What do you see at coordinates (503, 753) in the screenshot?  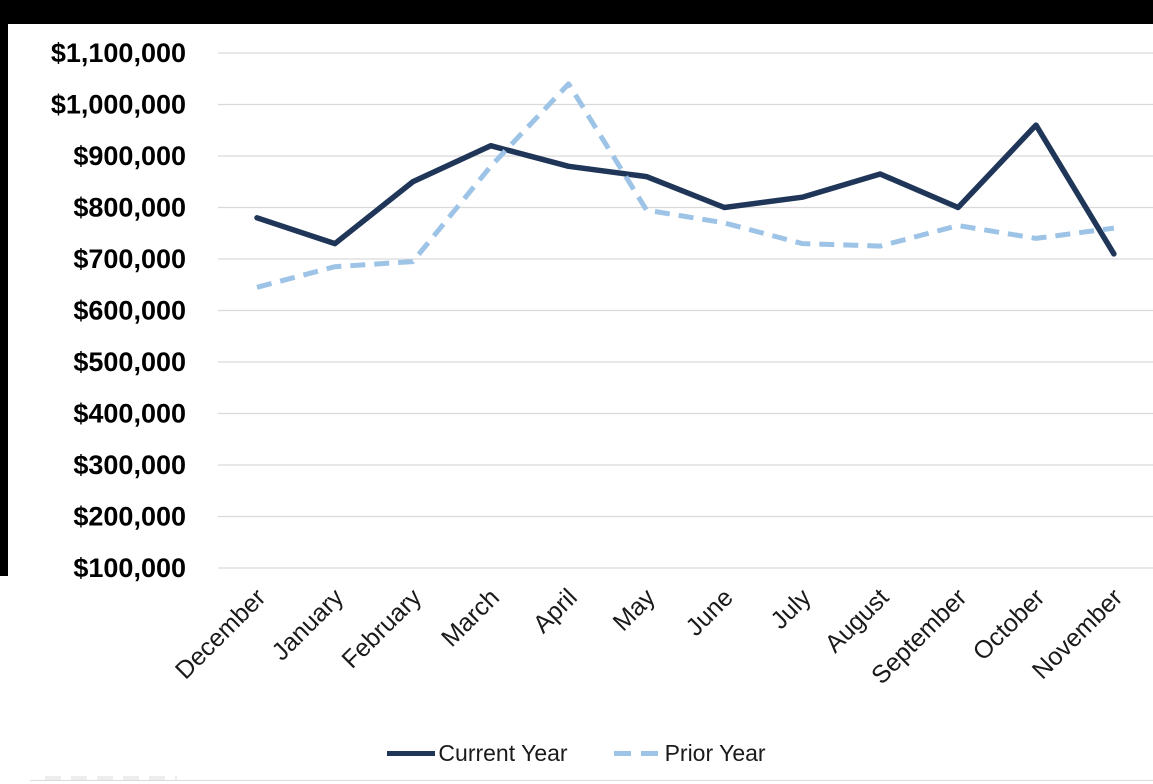 I see `legend-label-current-year: Current Year` at bounding box center [503, 753].